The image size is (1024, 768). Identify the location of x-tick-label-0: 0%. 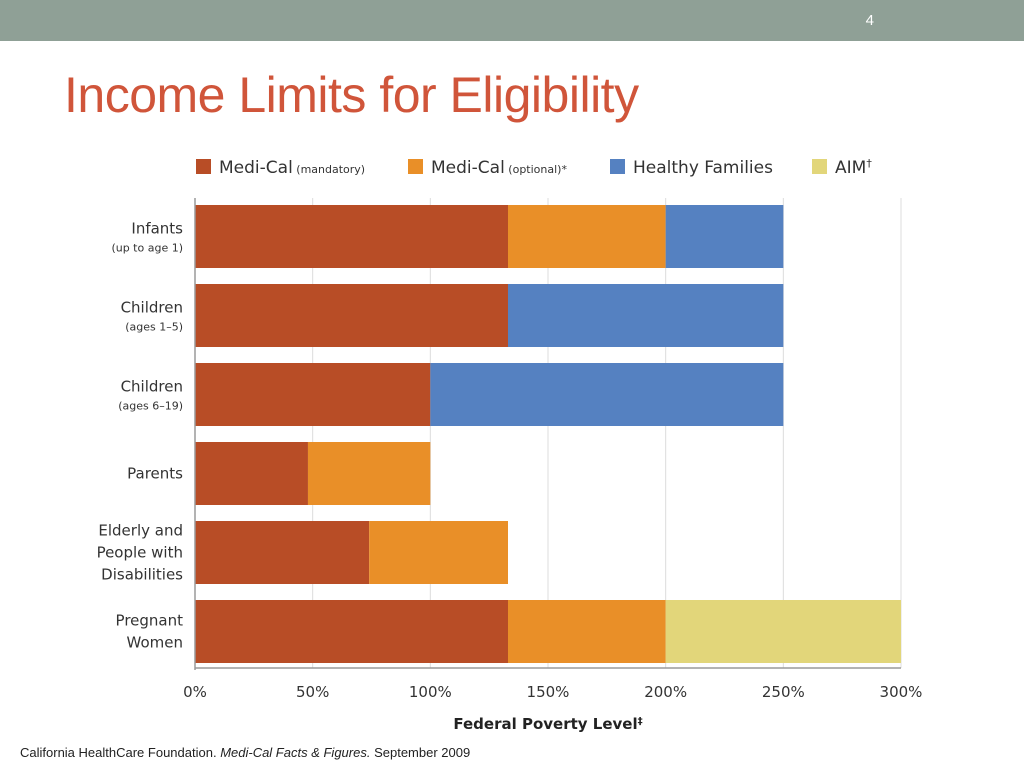
(195, 692).